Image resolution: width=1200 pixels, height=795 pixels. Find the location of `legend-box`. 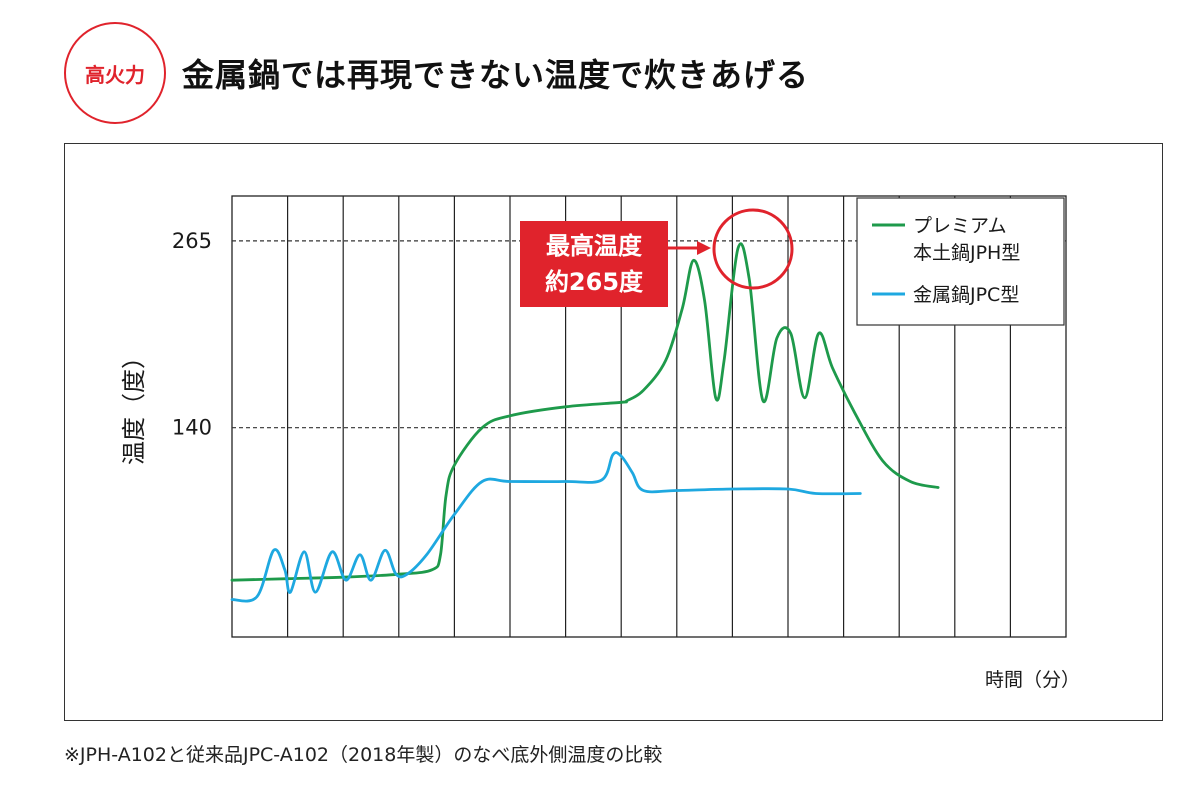

legend-box is located at coordinates (960, 261).